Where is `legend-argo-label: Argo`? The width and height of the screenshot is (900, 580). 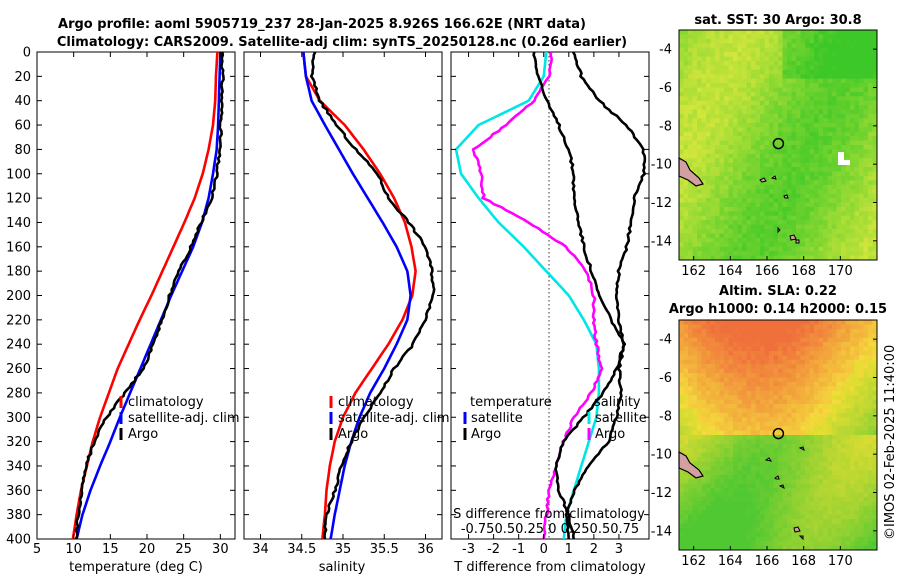 legend-argo-label: Argo is located at coordinates (143, 434).